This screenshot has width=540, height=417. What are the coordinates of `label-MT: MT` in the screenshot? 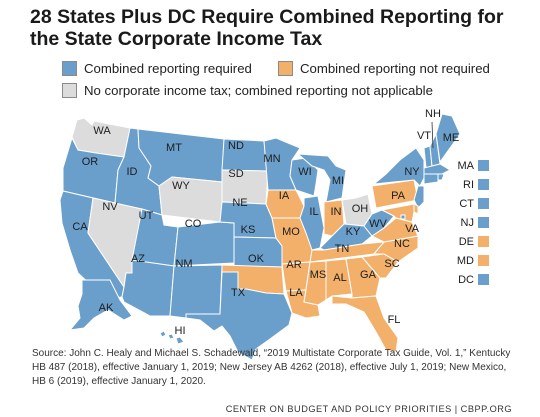 It's located at (174, 148).